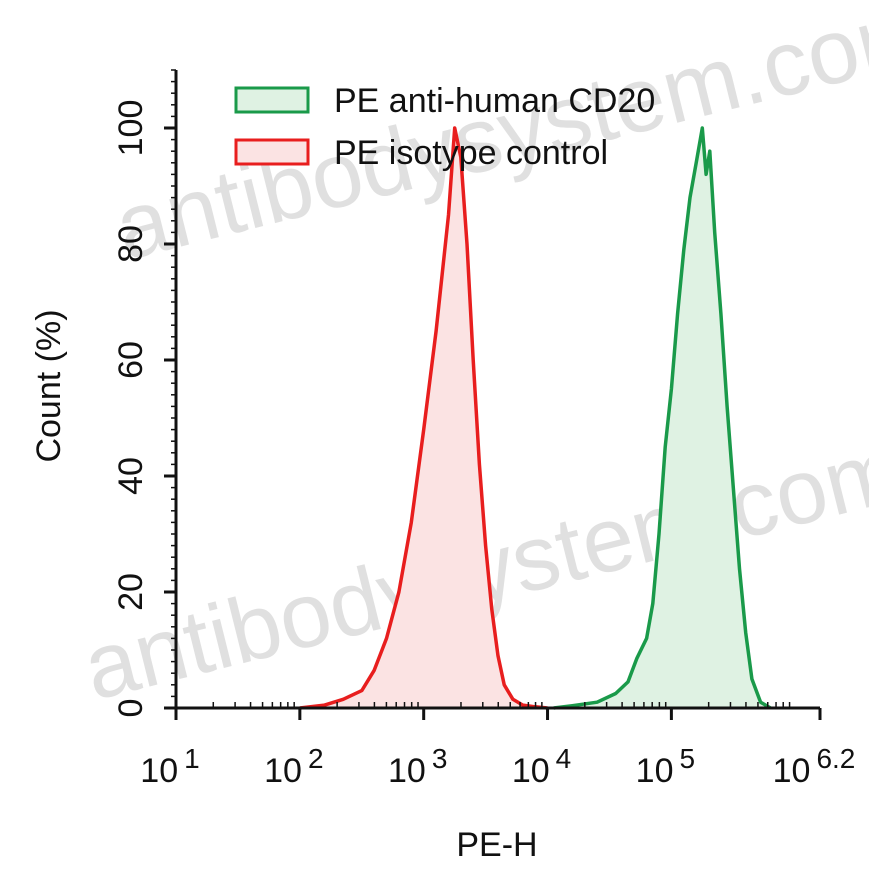 This screenshot has width=869, height=878. I want to click on x-tick-label: 10 3, so click(417, 766).